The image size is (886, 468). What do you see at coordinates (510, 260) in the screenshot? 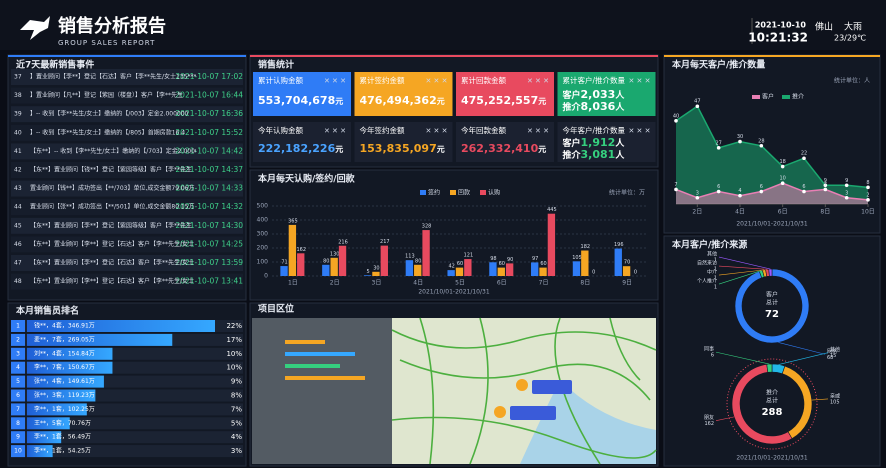
I see `data-label: 90` at bounding box center [510, 260].